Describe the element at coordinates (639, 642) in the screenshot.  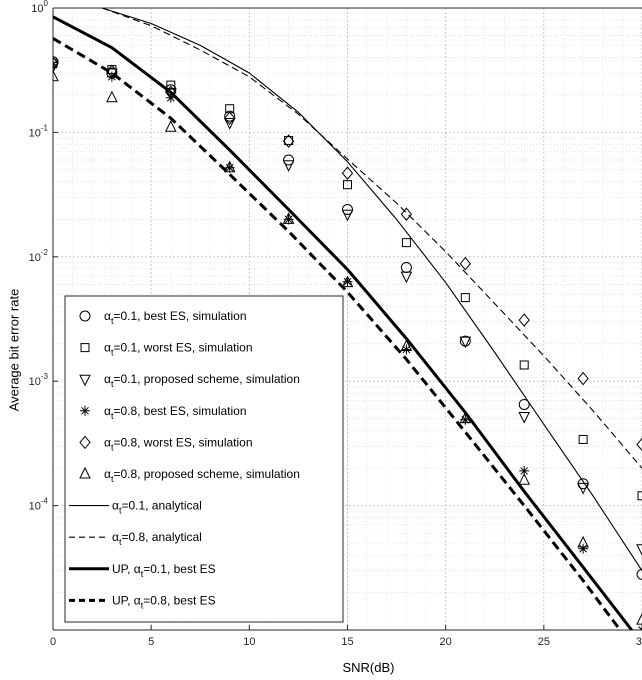
I see `x-tick-label: 30` at that location.